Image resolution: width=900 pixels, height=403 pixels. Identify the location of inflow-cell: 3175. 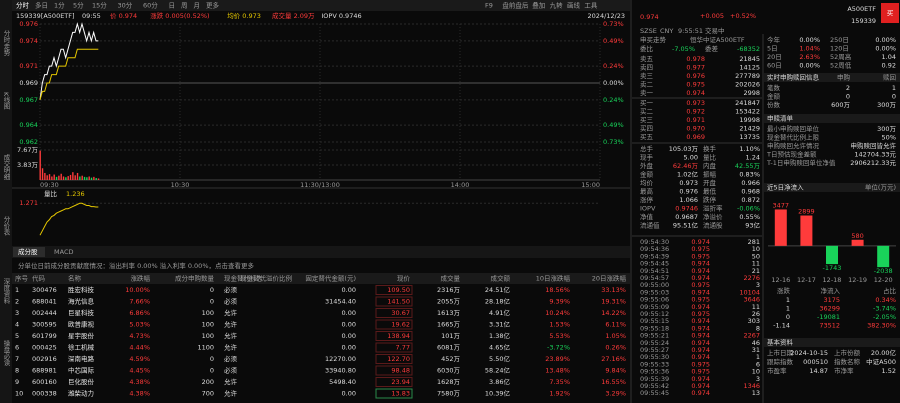
(831, 300).